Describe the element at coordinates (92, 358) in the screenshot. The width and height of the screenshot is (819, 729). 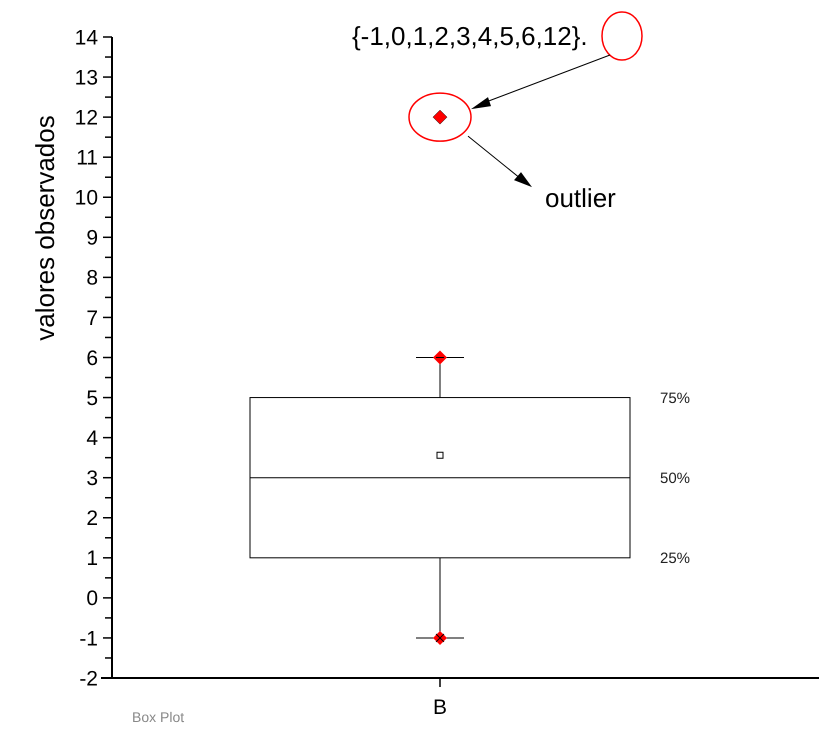
I see `y-tick-label: 6` at that location.